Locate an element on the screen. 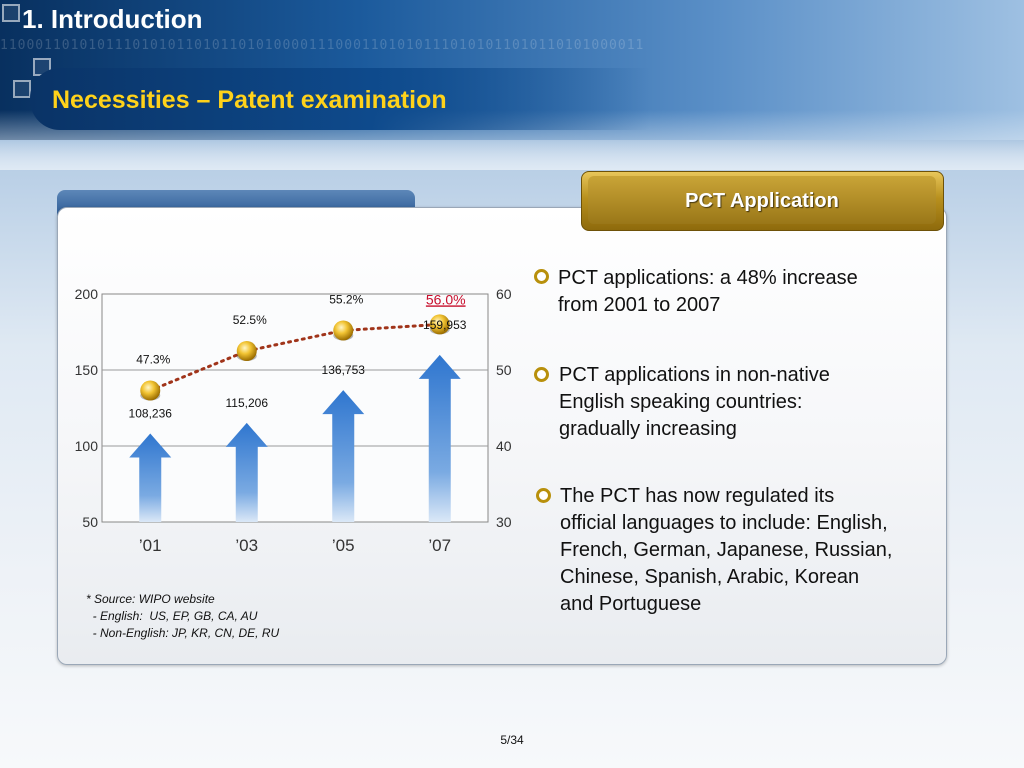 The width and height of the screenshot is (1024, 768). bullet-line: official languages to include: English, is located at coordinates (724, 523).